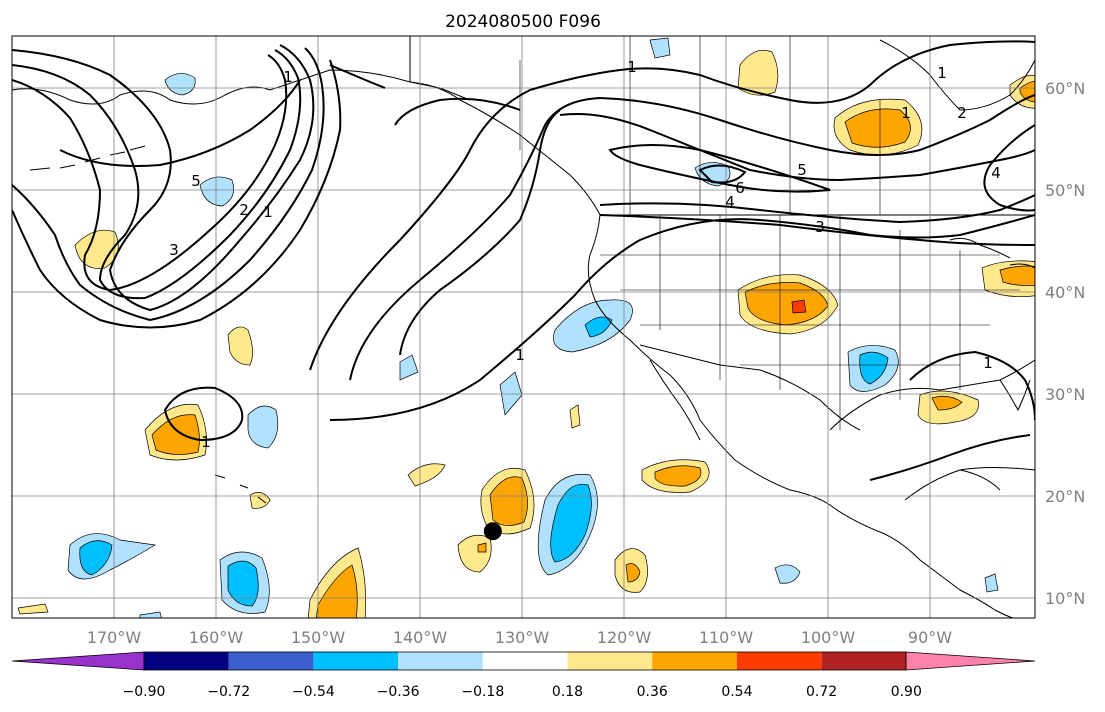 Image resolution: width=1105 pixels, height=712 pixels. I want to click on lon-tick-label: 120°W, so click(624, 637).